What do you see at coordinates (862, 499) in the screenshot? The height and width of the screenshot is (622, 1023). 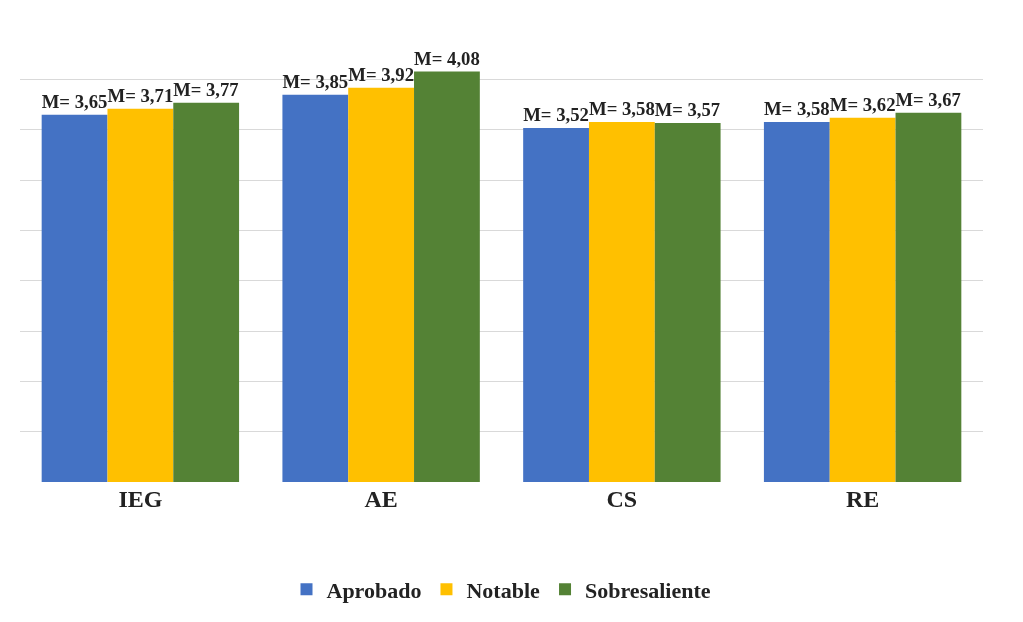 I see `x-tick-label: RE` at bounding box center [862, 499].